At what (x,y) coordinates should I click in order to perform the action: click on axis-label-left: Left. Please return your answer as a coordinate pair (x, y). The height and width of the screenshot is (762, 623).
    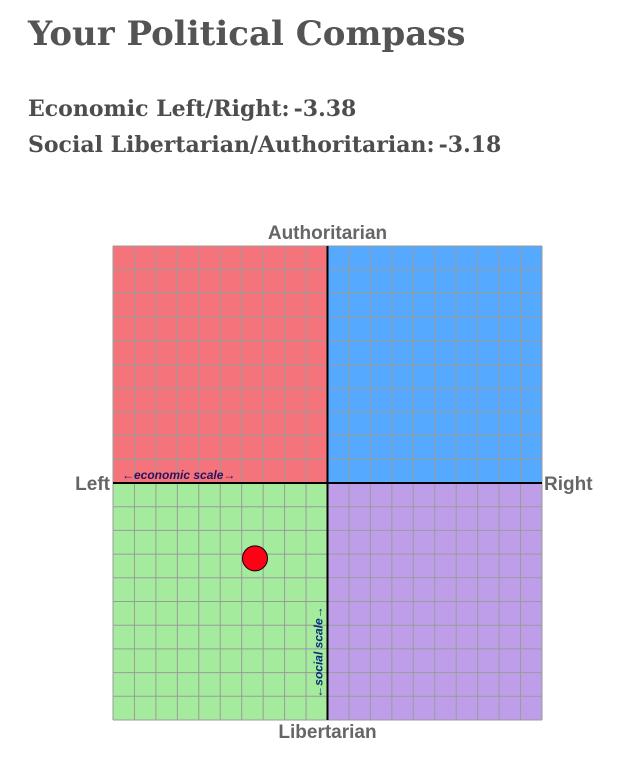
    Looking at the image, I should click on (93, 484).